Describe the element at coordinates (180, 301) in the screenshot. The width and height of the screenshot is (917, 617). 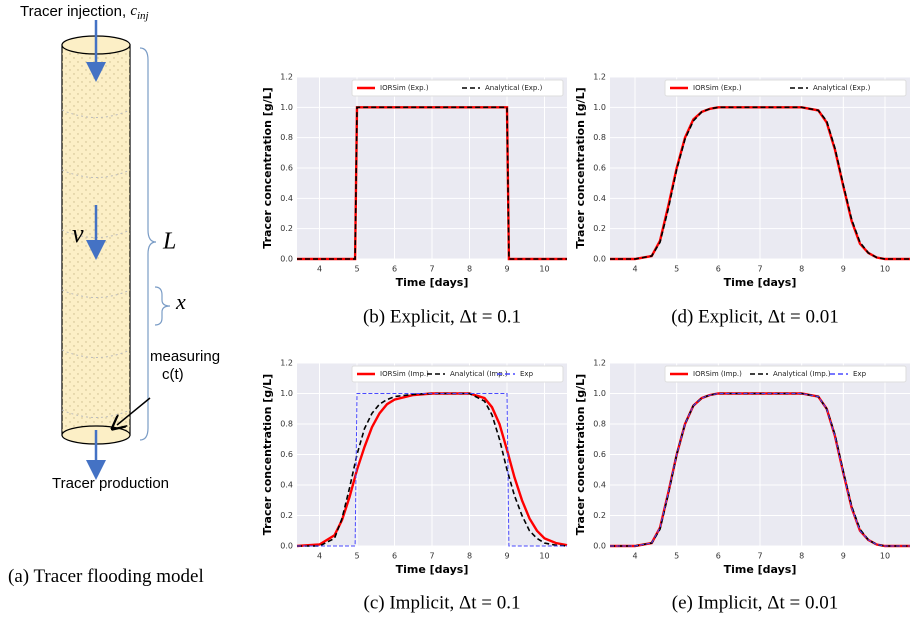
I see `position-label: x` at that location.